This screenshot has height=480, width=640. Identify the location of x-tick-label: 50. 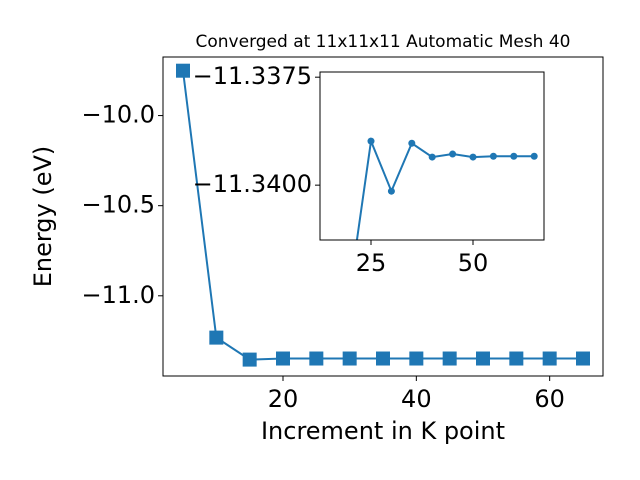
(473, 263).